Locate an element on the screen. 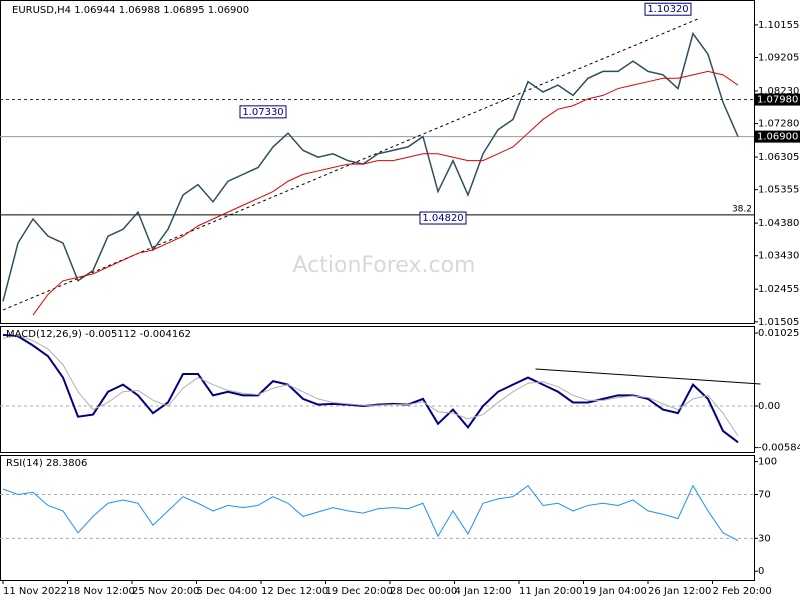  y-tick-label: 1.04380 is located at coordinates (778, 223).